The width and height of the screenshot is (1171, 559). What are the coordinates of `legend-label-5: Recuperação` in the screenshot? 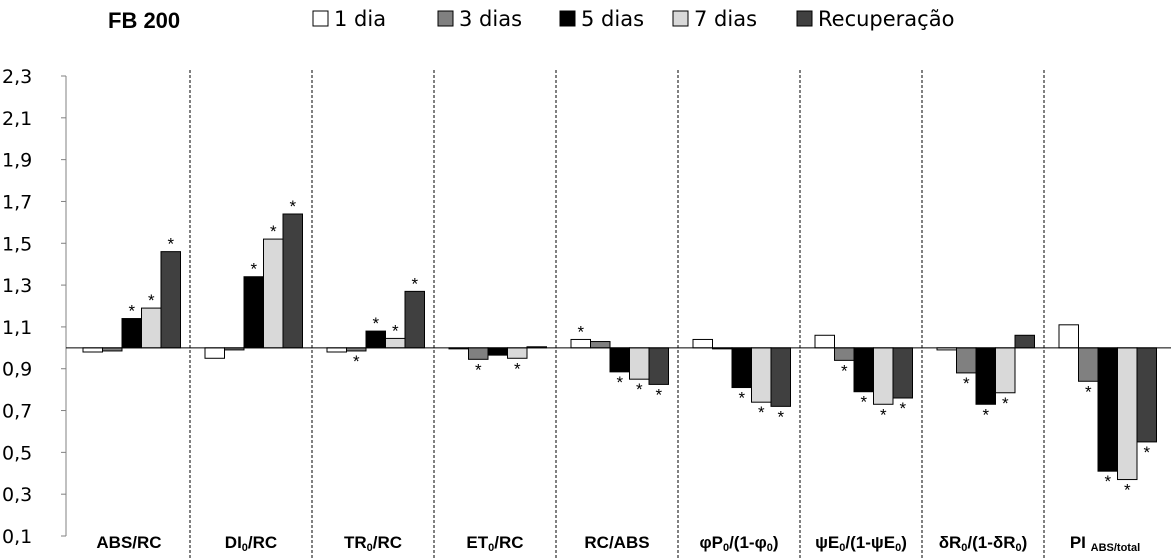 It's located at (886, 19).